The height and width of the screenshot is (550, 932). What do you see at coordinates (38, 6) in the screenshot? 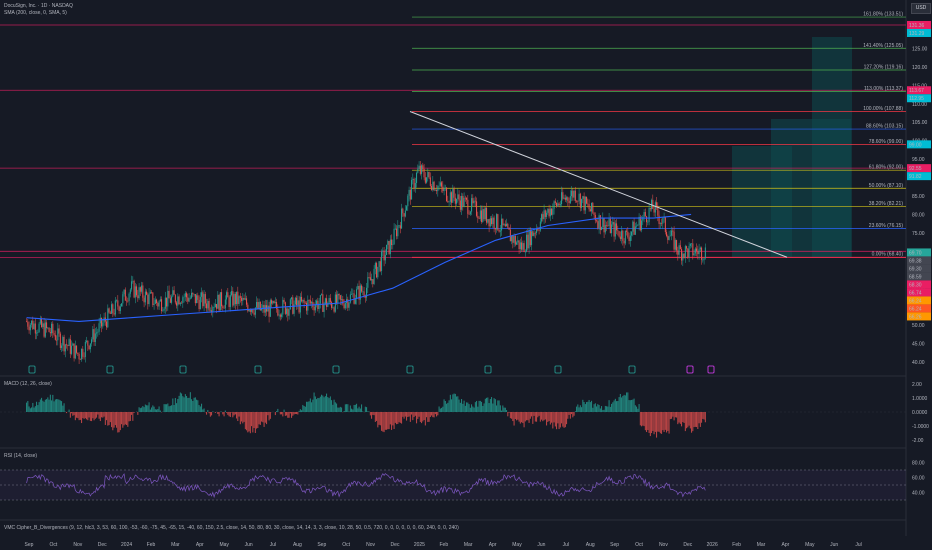
I see `symbol-title: DocuSign, Inc. · 1D · NASDAQ` at bounding box center [38, 6].